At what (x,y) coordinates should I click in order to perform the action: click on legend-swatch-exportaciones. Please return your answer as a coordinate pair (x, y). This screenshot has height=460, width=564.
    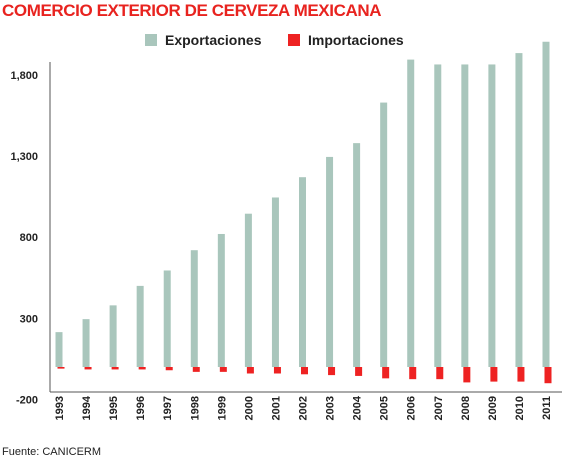
    Looking at the image, I should click on (151, 40).